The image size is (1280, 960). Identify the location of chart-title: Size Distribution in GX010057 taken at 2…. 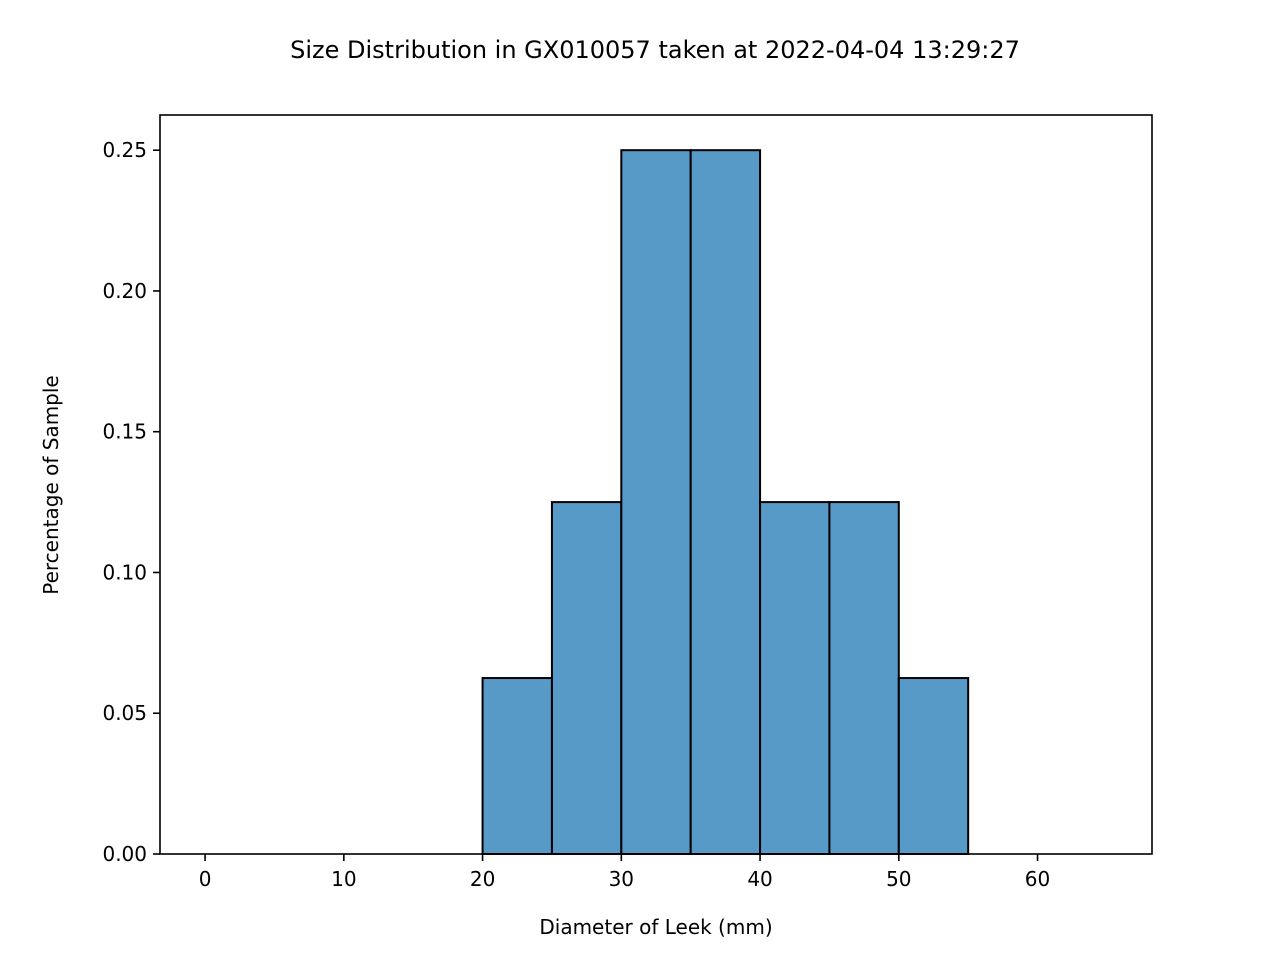
(655, 50).